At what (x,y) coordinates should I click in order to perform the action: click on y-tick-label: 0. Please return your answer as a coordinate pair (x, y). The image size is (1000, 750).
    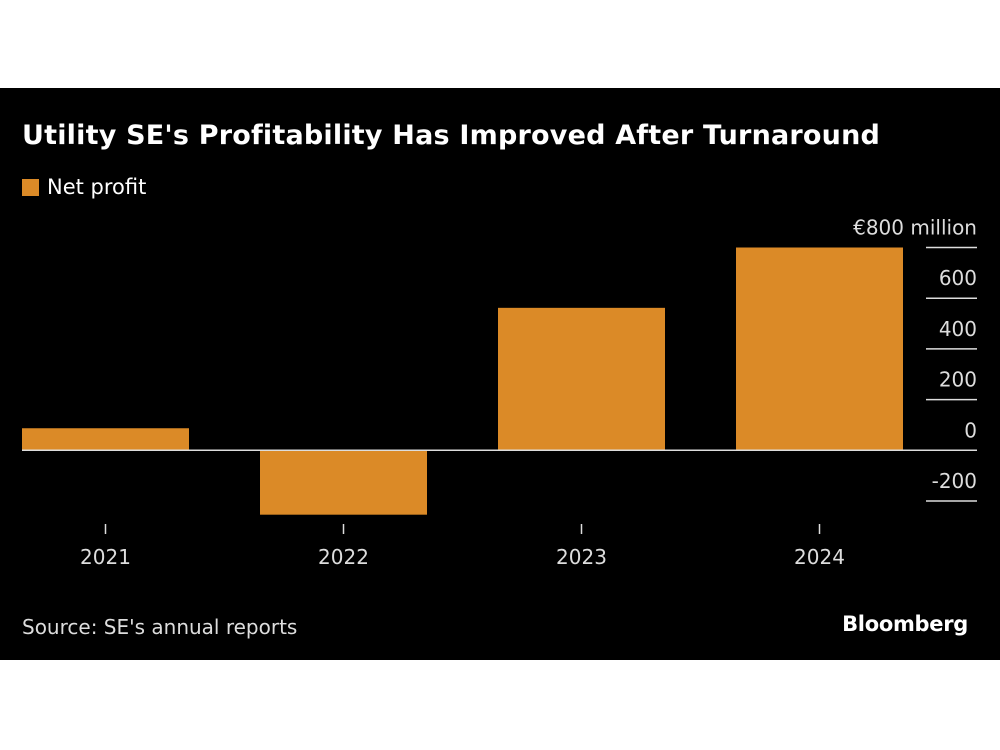
    Looking at the image, I should click on (970, 430).